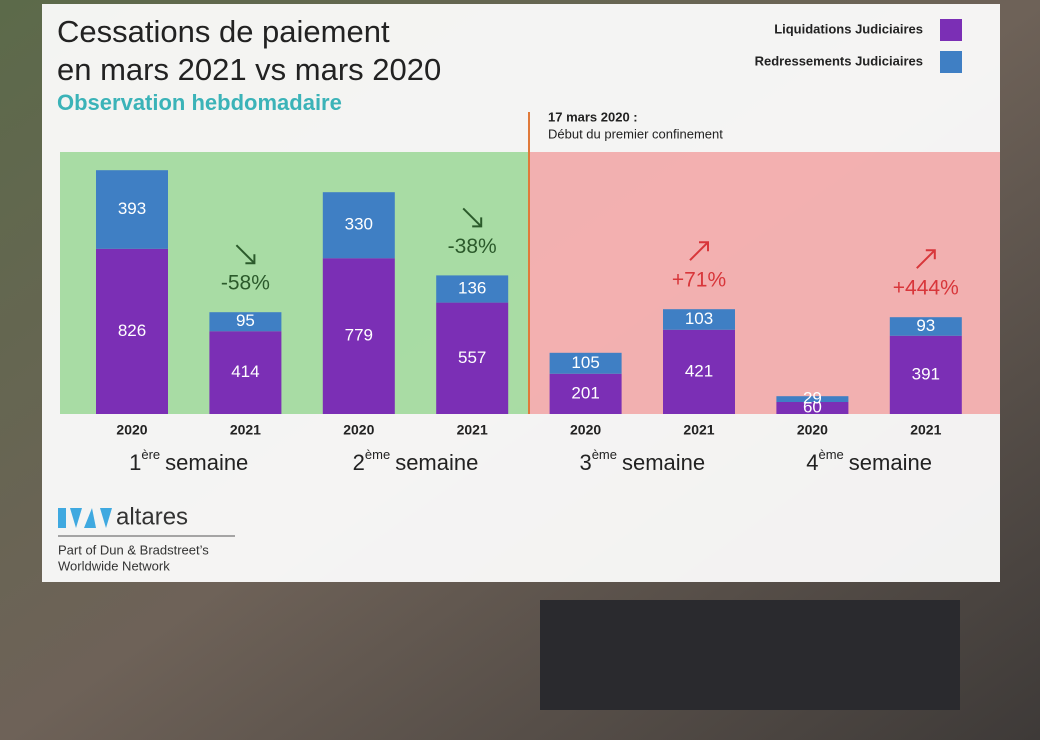 The image size is (1040, 745). What do you see at coordinates (152, 516) in the screenshot?
I see `logo-name: altares` at bounding box center [152, 516].